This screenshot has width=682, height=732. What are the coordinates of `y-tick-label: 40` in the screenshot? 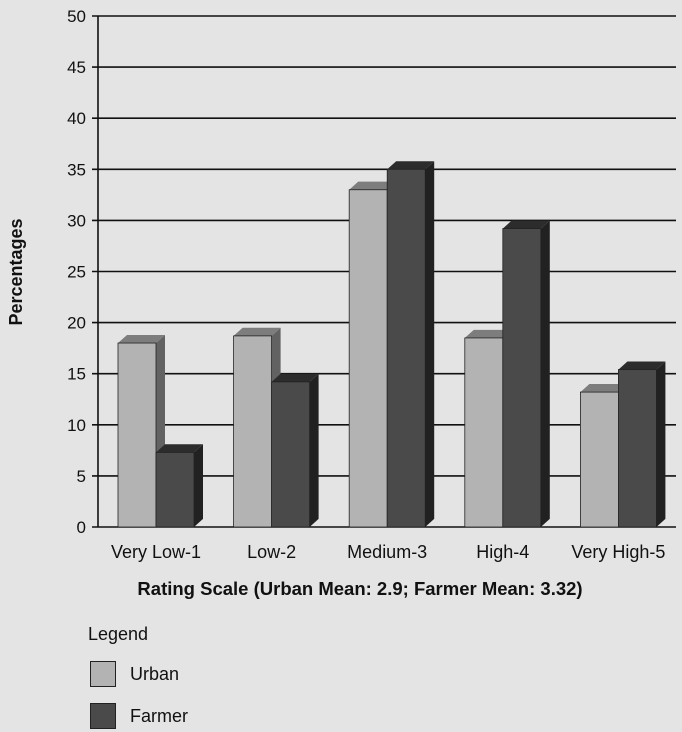 It's located at (76, 118).